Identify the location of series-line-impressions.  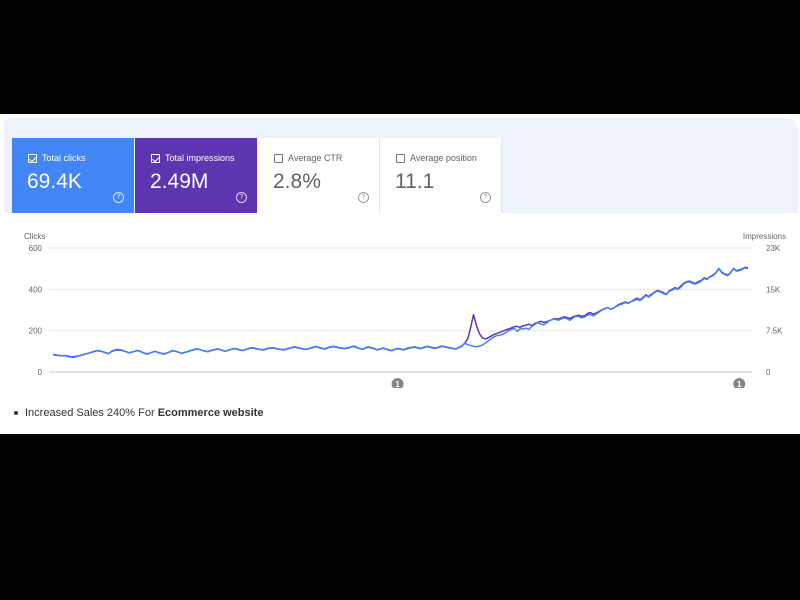
(400, 312).